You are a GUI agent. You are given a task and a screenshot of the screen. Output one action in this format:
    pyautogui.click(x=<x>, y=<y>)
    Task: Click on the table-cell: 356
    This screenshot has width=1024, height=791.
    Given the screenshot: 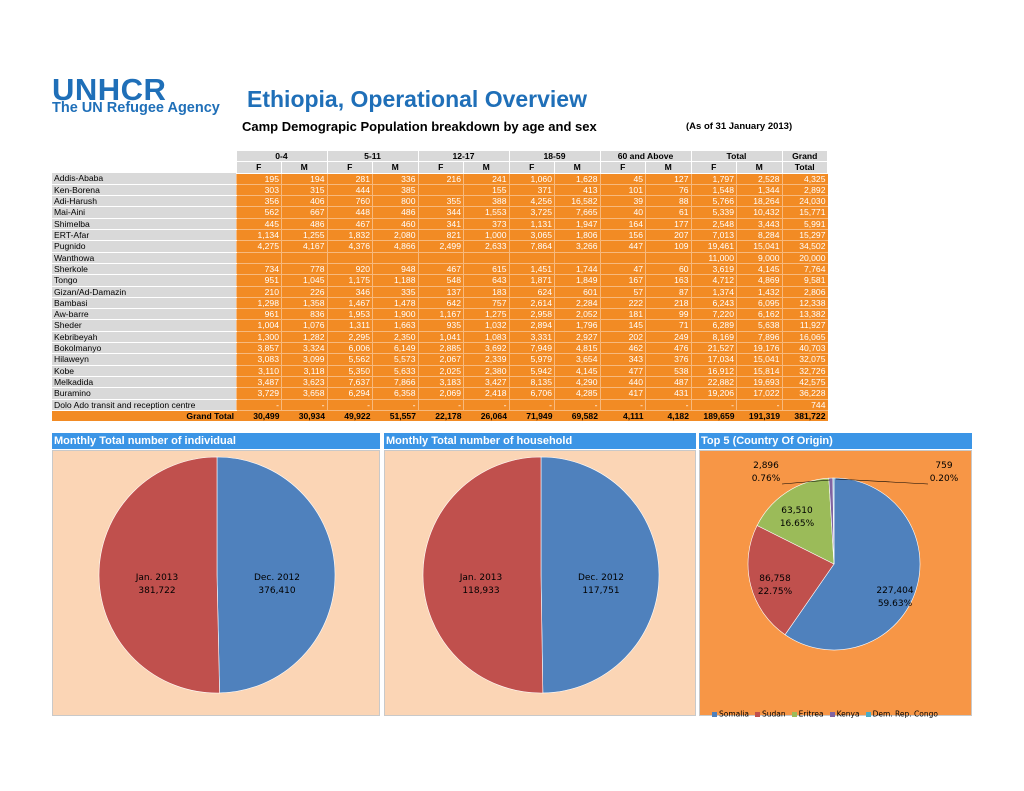 What is the action you would take?
    pyautogui.click(x=258, y=201)
    